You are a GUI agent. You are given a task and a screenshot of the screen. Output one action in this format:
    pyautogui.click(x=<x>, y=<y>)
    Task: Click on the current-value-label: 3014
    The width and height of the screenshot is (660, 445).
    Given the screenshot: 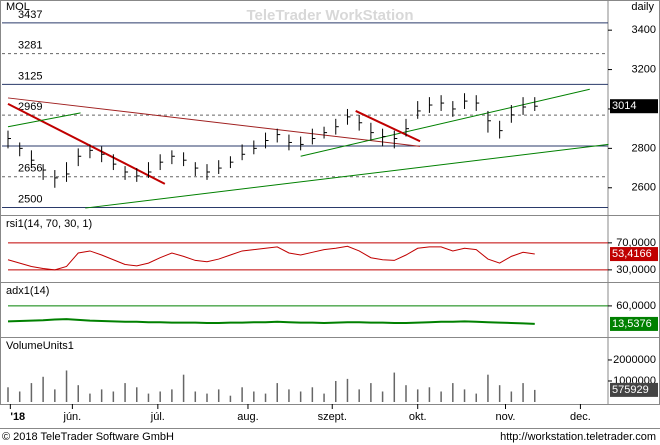 What is the action you would take?
    pyautogui.click(x=624, y=106)
    